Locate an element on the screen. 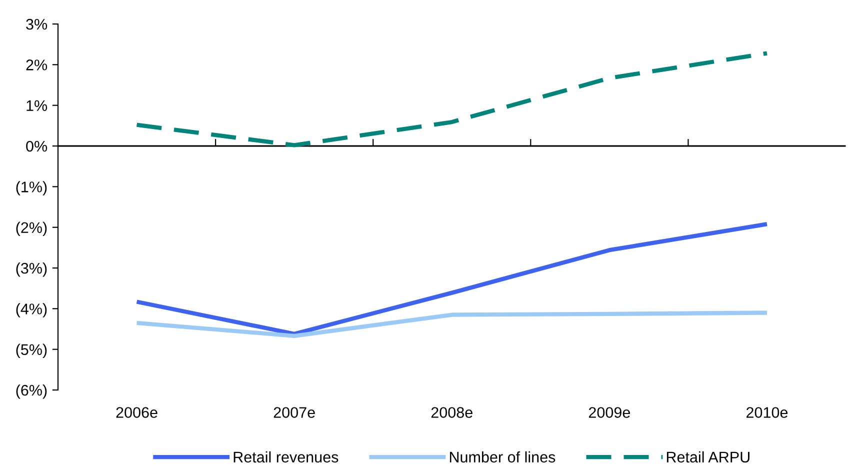 The width and height of the screenshot is (850, 475). x-tick-label: 2009e is located at coordinates (609, 412).